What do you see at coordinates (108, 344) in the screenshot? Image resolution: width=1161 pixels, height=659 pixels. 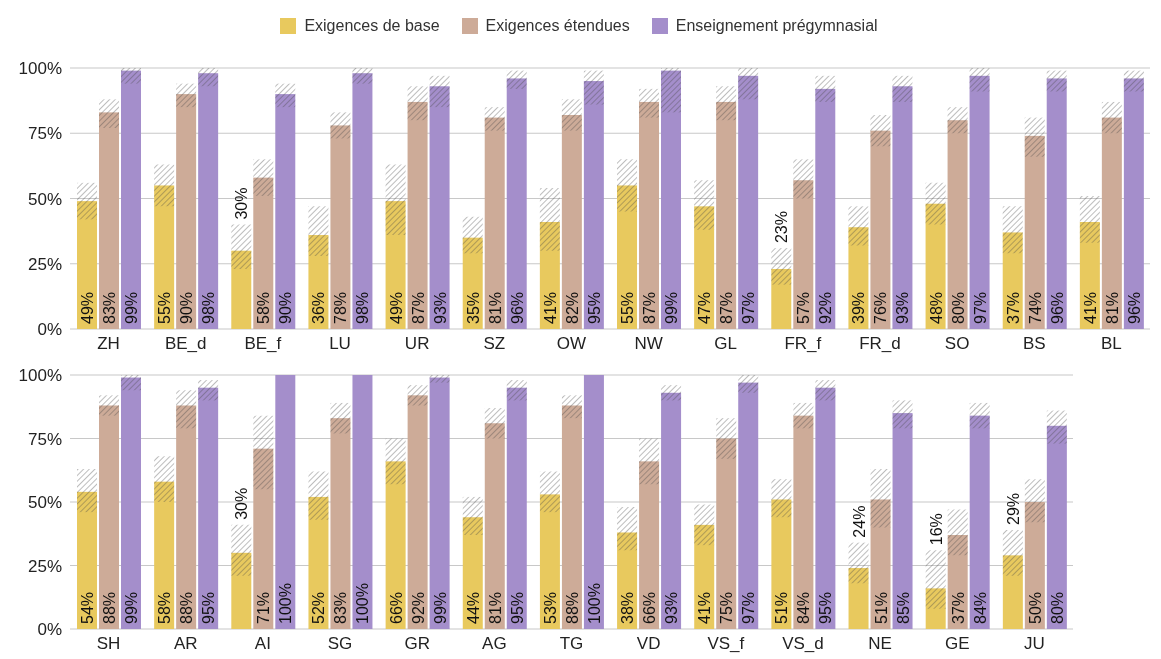 I see `x-tick-label: ZH` at bounding box center [108, 344].